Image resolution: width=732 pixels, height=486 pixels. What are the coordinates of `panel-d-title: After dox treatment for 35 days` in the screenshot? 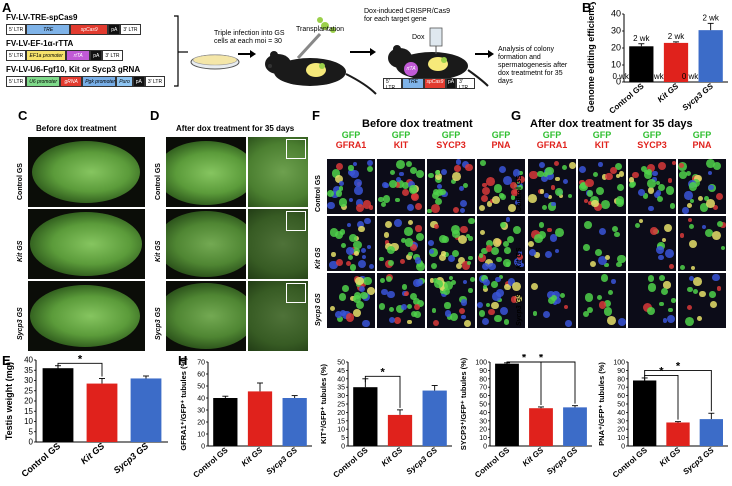 It's located at (235, 128).